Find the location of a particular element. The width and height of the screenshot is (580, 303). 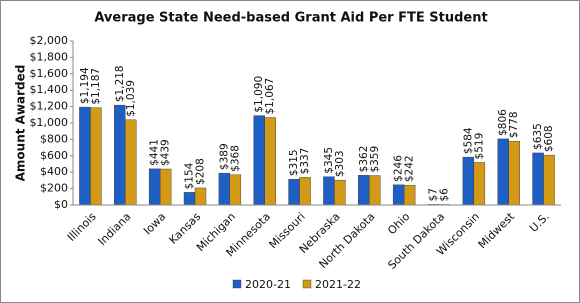

y-tick-label: $1,200 is located at coordinates (49, 106).